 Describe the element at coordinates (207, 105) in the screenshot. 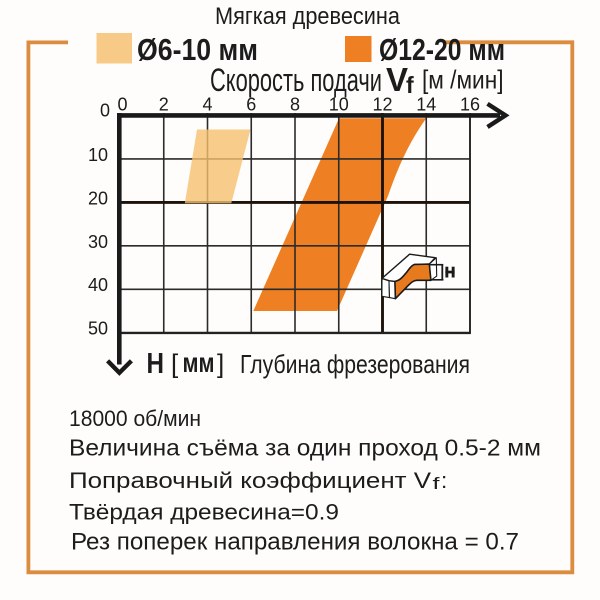

I see `svg-text: 4` at that location.